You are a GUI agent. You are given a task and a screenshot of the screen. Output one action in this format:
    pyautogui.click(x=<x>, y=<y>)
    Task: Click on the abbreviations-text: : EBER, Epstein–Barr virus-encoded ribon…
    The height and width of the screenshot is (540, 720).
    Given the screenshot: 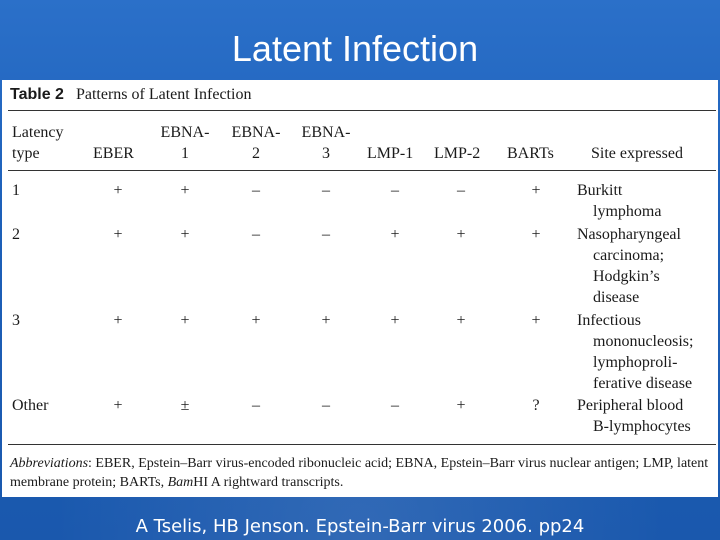 What is the action you would take?
    pyautogui.click(x=359, y=473)
    